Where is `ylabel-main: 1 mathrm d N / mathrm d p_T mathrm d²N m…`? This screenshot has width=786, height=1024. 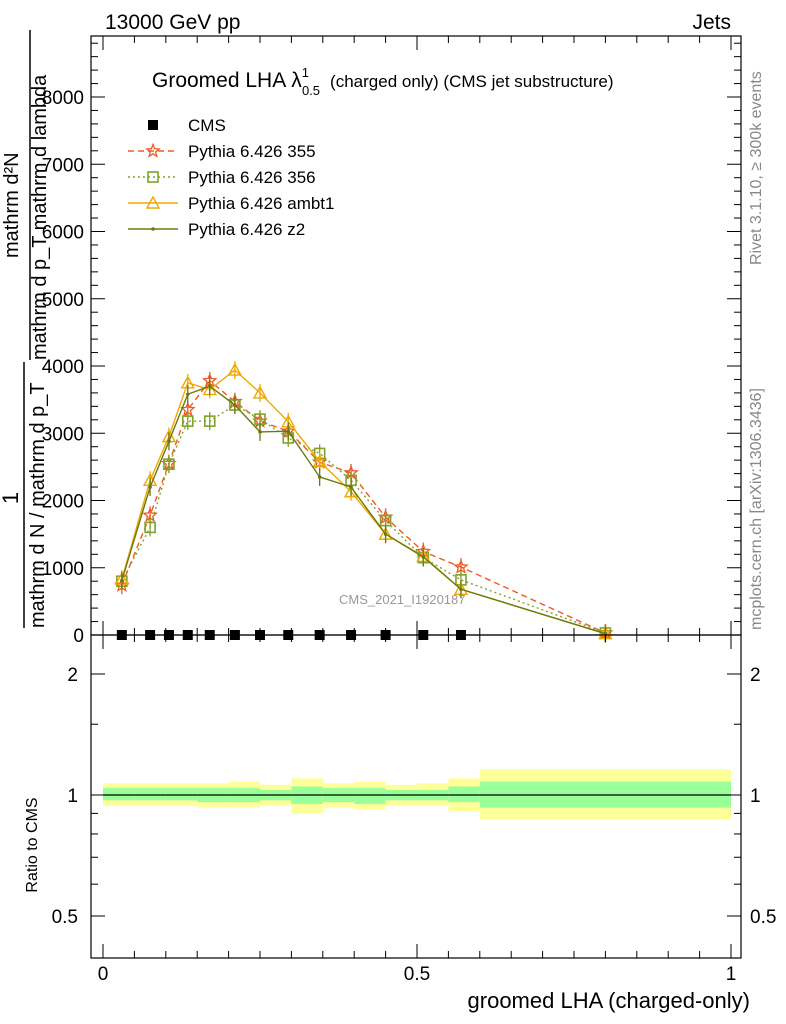 ylabel-main: 1 mathrm d N / mathrm d p_T mathrm d²N m… is located at coordinates (25, 329).